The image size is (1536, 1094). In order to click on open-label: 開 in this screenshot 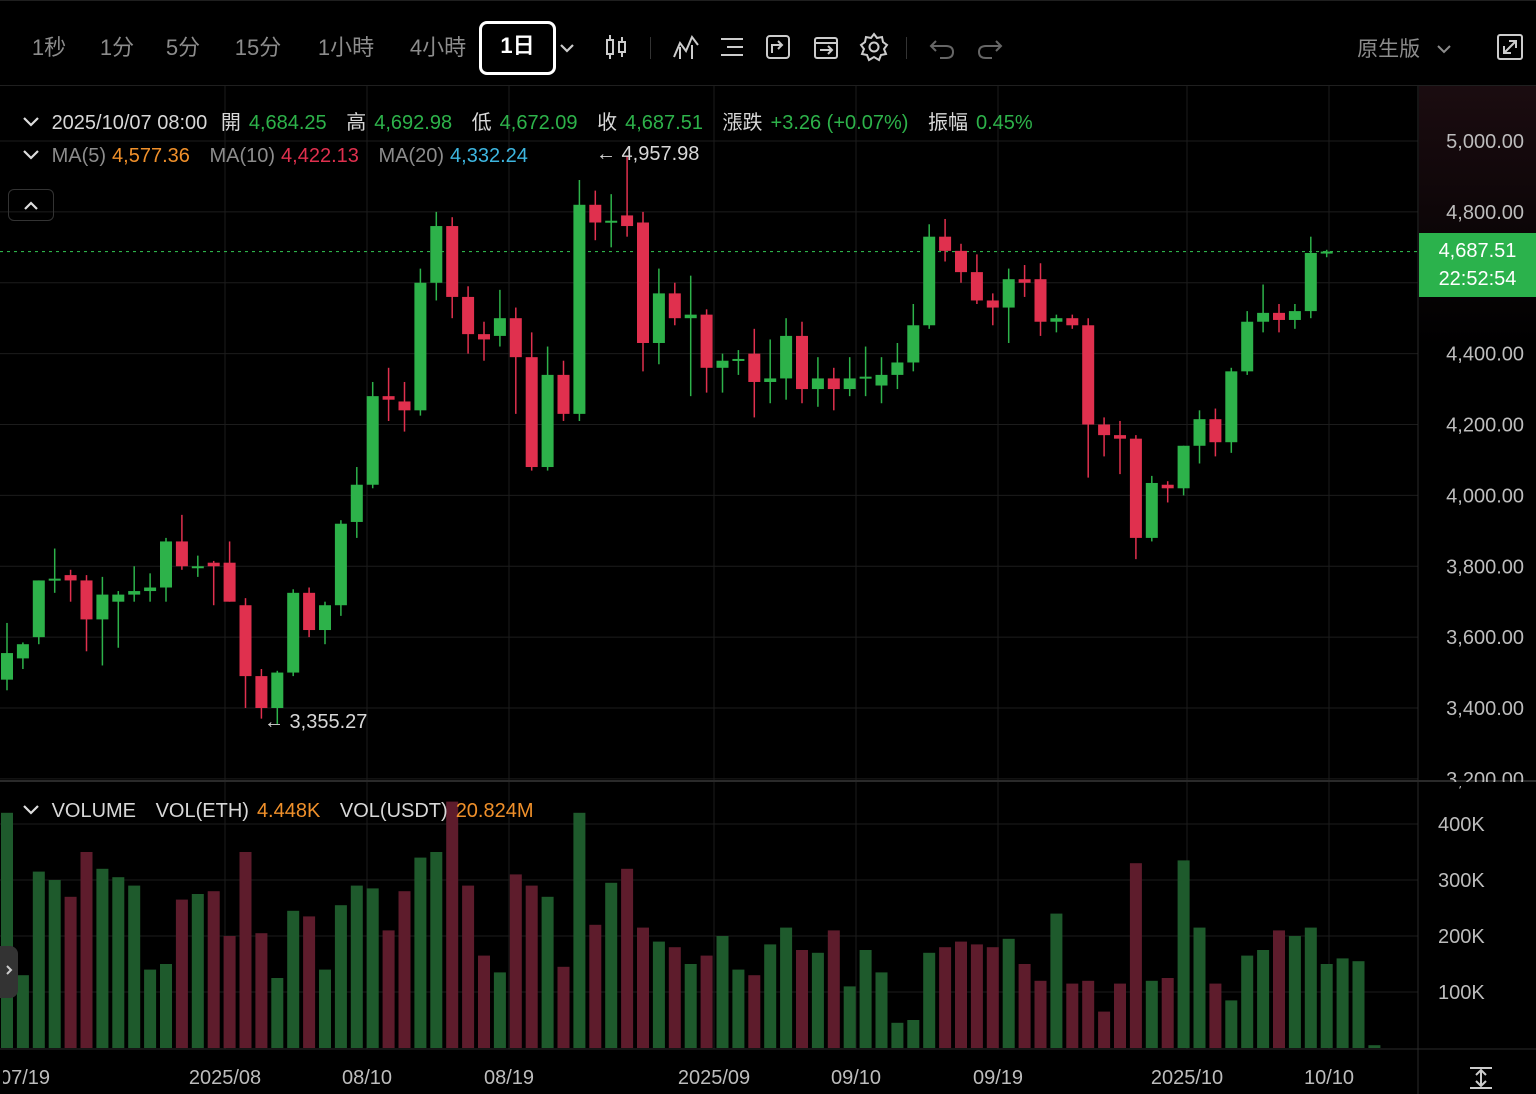, I will do `click(230, 123)`.